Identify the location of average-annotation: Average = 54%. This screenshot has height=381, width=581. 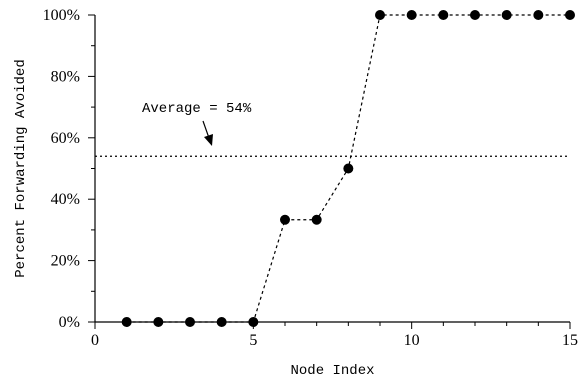
(332, 129).